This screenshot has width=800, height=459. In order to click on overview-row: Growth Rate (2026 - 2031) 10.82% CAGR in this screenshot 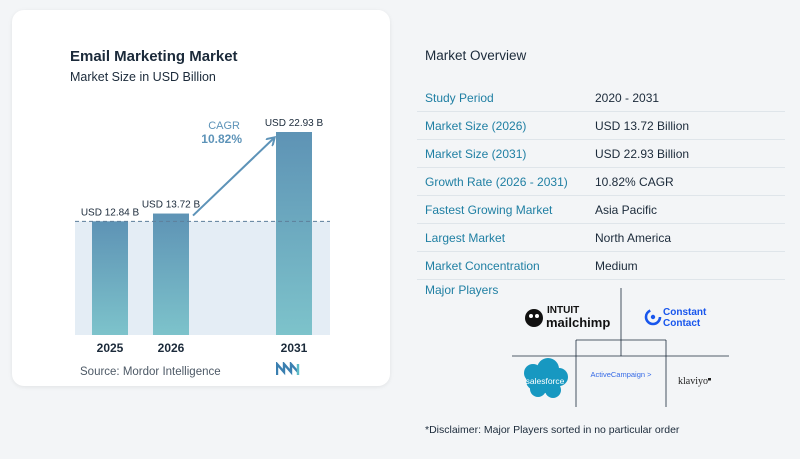, I will do `click(601, 182)`.